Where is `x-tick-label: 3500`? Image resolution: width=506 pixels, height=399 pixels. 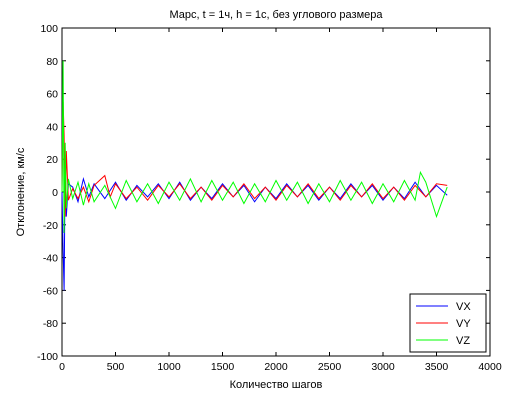 x-tick-label: 3500 is located at coordinates (437, 367).